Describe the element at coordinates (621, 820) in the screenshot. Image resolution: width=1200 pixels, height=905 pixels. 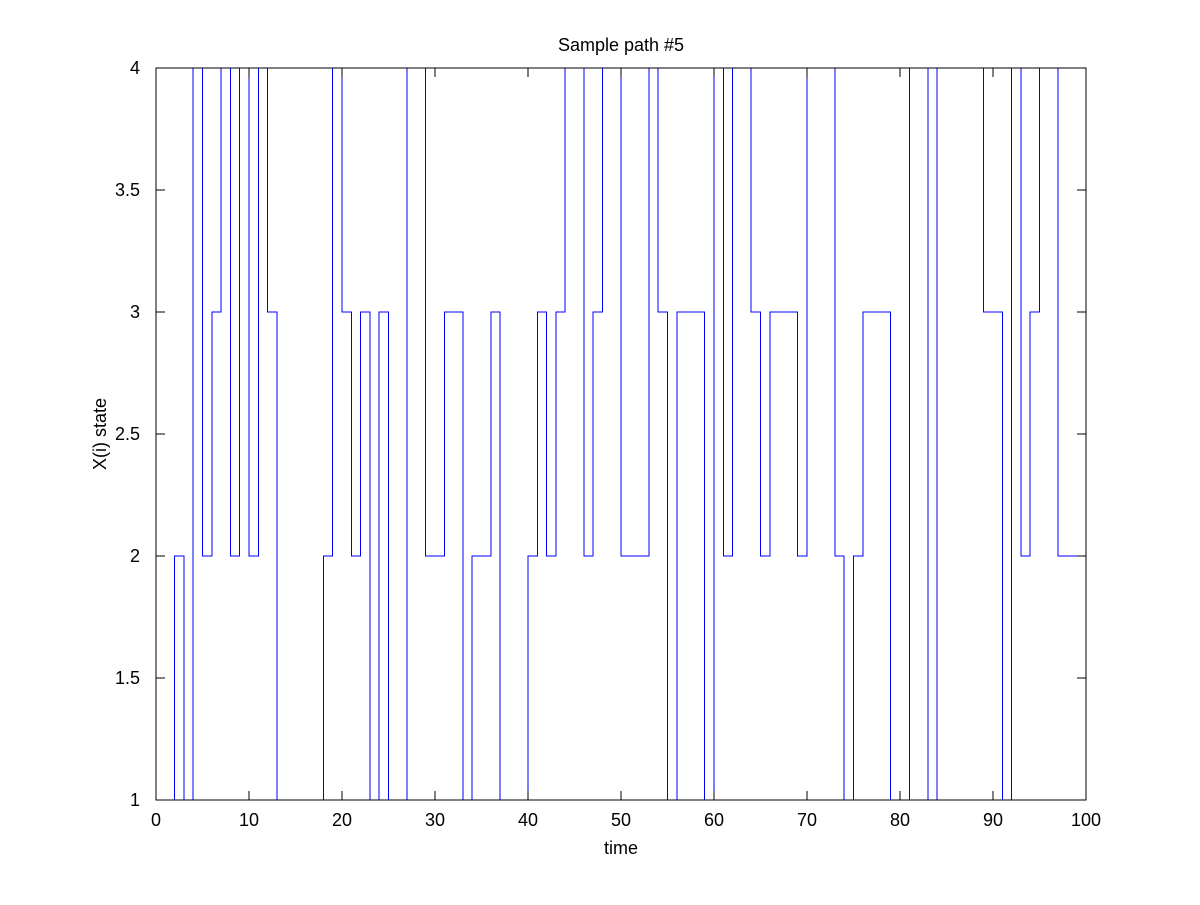
I see `x-tick-label: 50` at that location.